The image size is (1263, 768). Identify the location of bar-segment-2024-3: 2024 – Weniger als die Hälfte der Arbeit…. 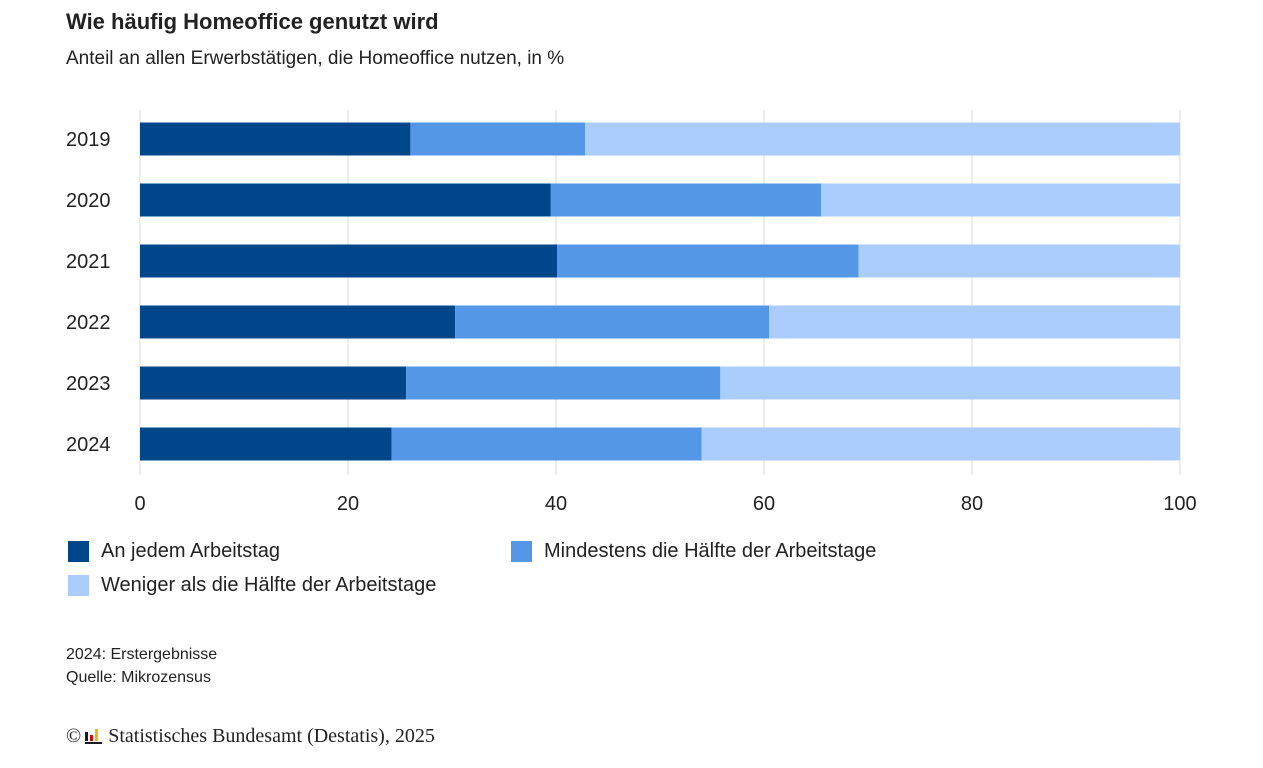
(940, 444).